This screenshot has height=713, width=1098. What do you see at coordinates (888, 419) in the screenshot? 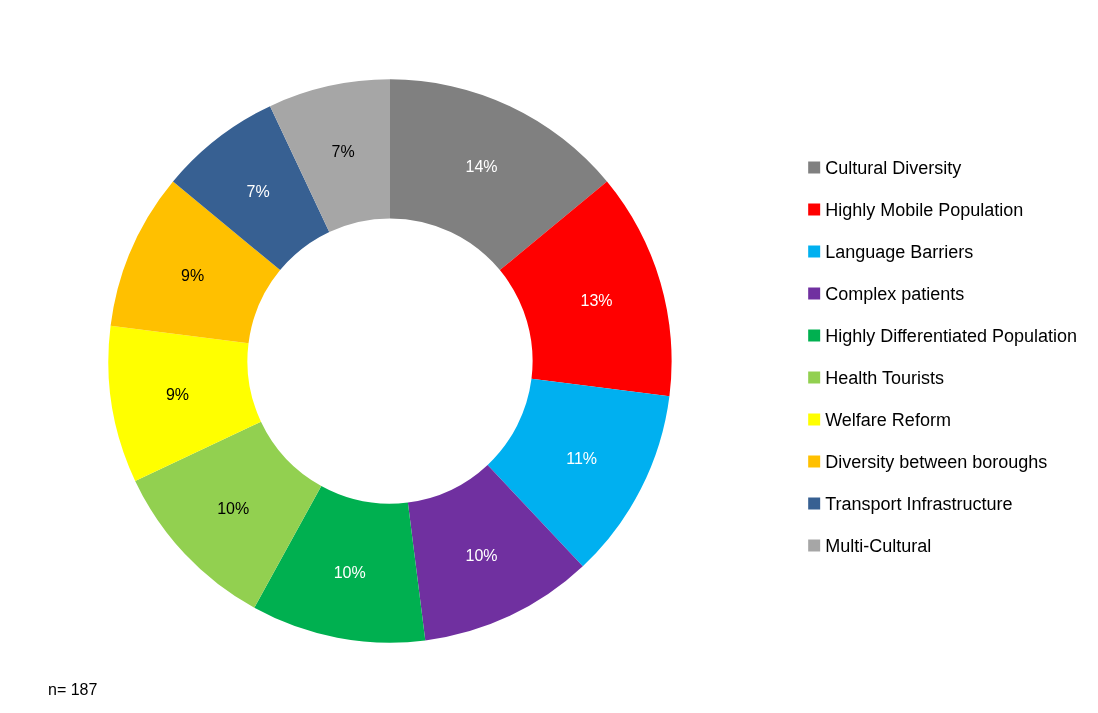
I see `legend-label: Welfare Reform` at bounding box center [888, 419].